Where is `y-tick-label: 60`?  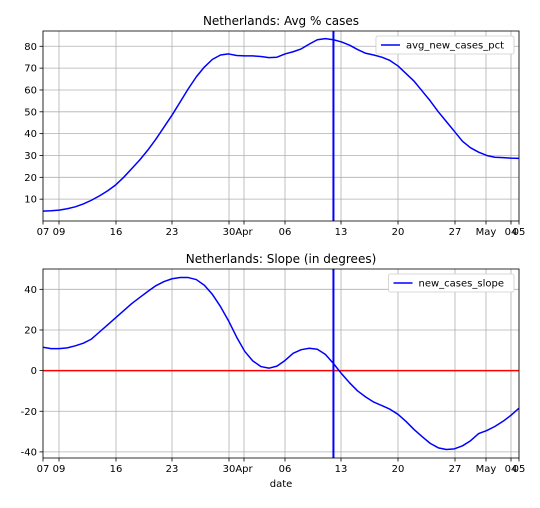 y-tick-label: 60 is located at coordinates (30, 90).